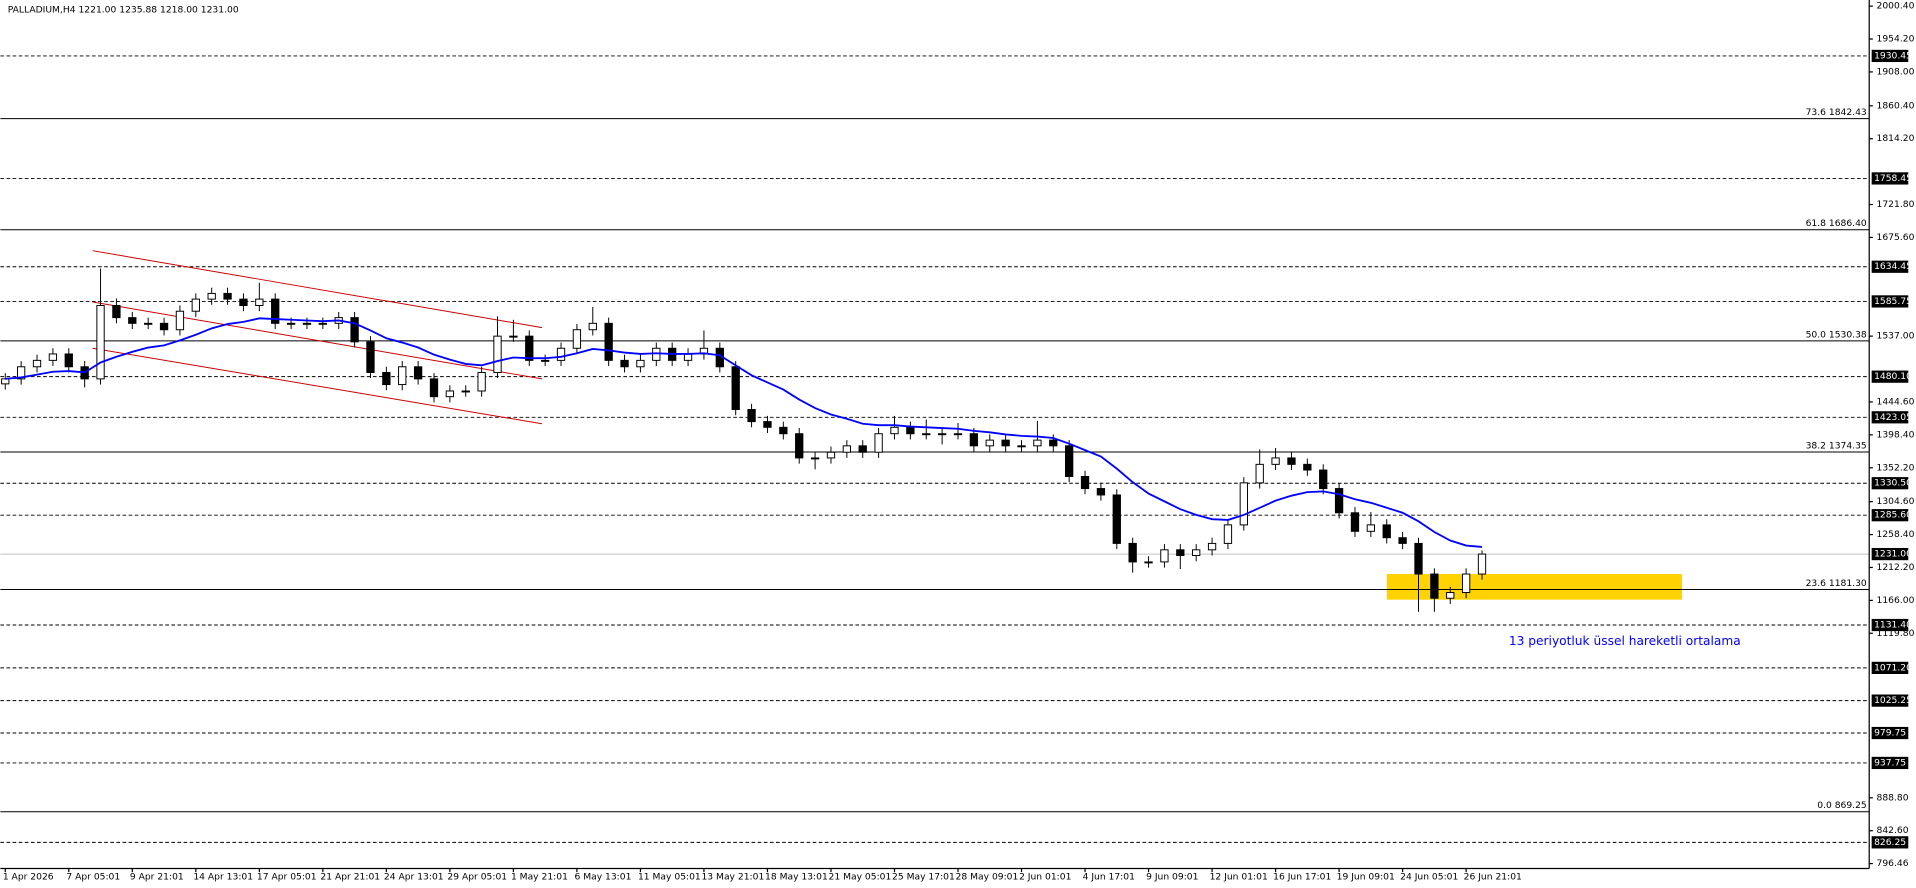 The height and width of the screenshot is (888, 1916). Describe the element at coordinates (1302, 877) in the screenshot. I see `x-tick-label: 16 Jun 17:01` at that location.